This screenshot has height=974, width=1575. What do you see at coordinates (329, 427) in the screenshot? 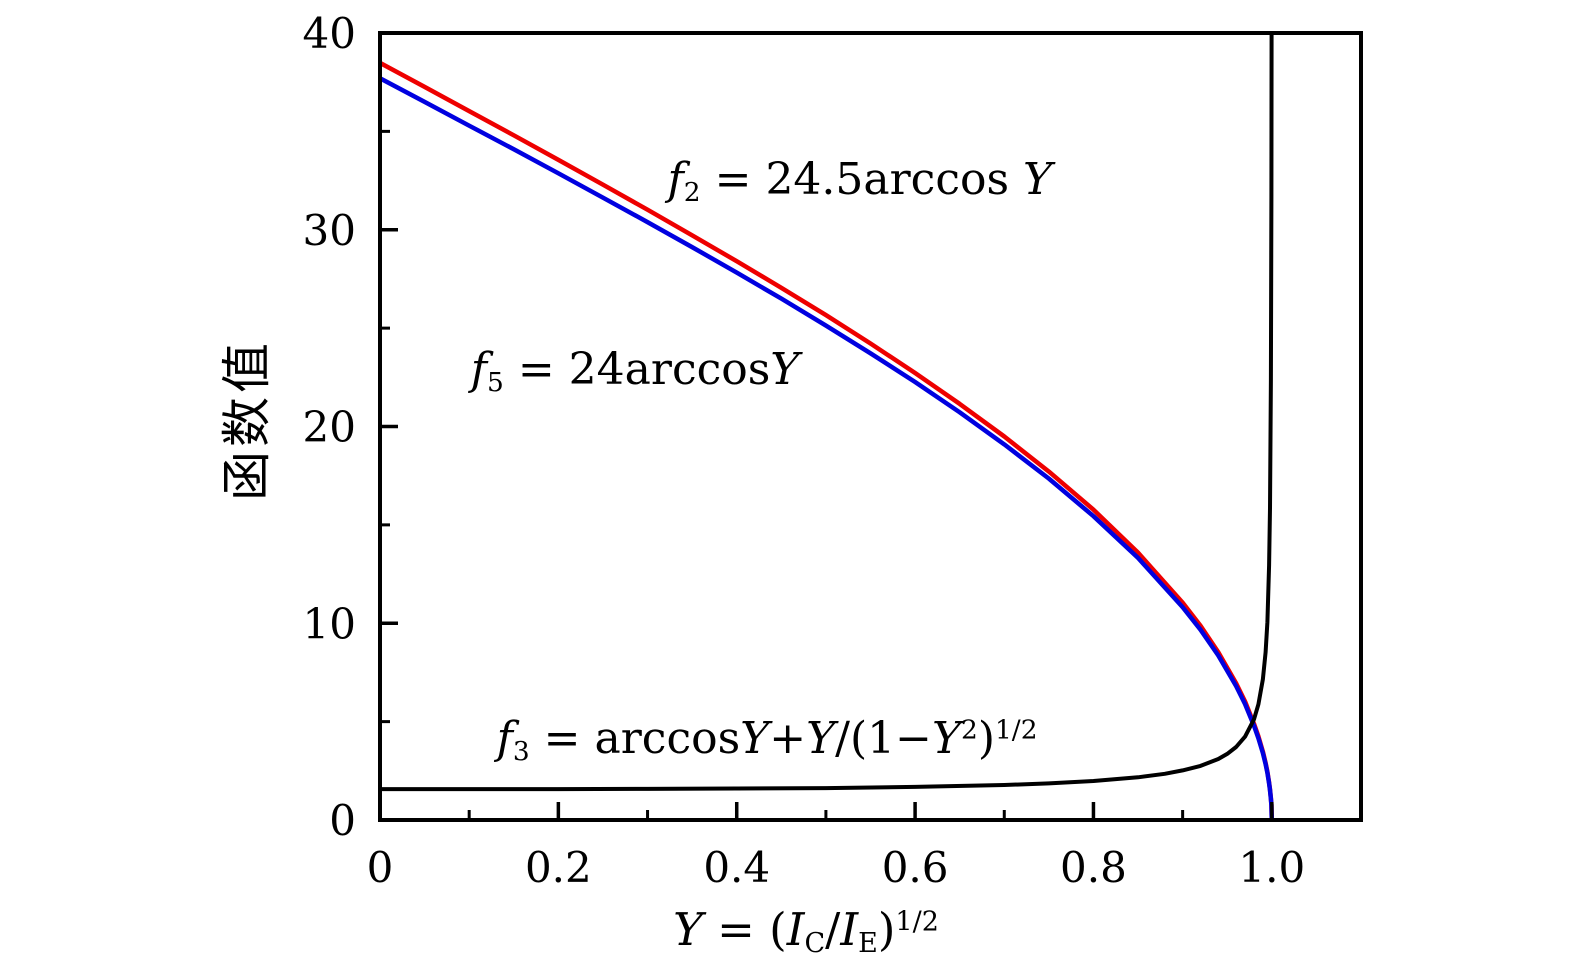
I see `y-tick-label: 20` at bounding box center [329, 427].